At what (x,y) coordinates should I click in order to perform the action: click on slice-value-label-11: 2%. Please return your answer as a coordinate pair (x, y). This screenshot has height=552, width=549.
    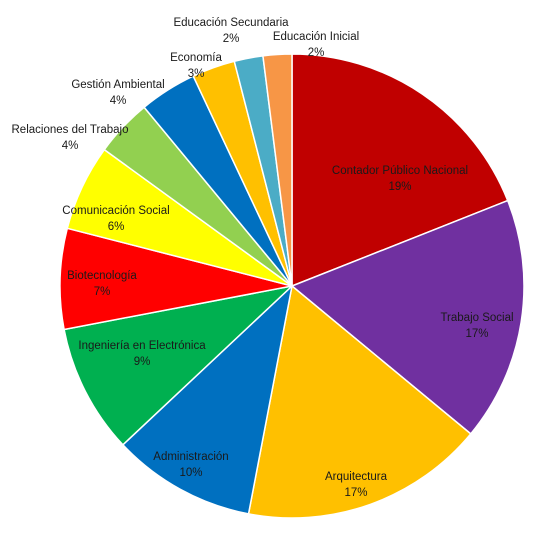
    Looking at the image, I should click on (231, 39).